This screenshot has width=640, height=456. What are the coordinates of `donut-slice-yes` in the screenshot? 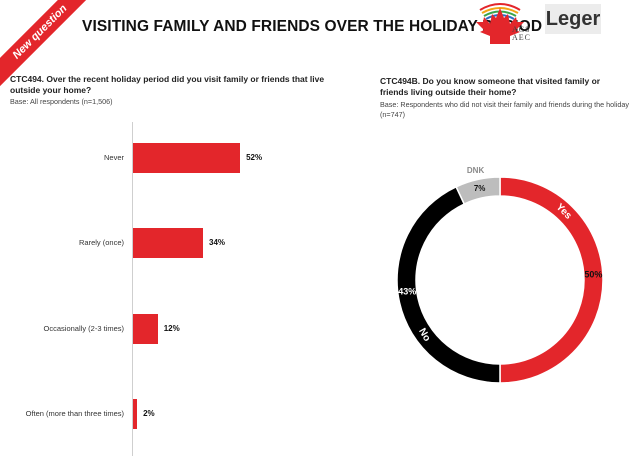 It's located at (551, 280).